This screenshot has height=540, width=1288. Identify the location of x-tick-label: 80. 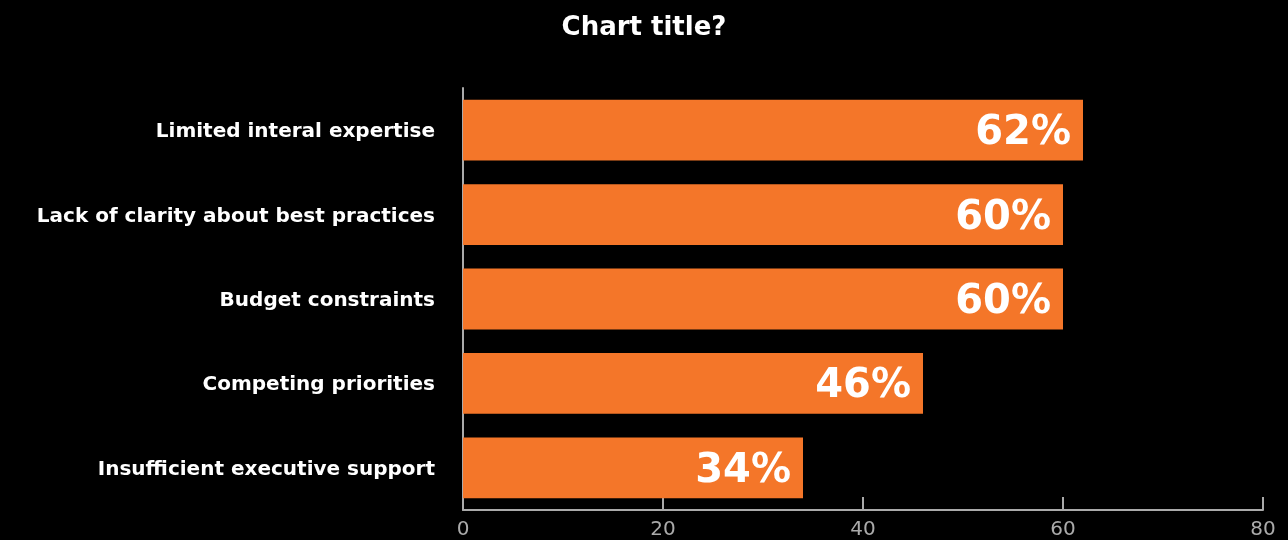
(1263, 528).